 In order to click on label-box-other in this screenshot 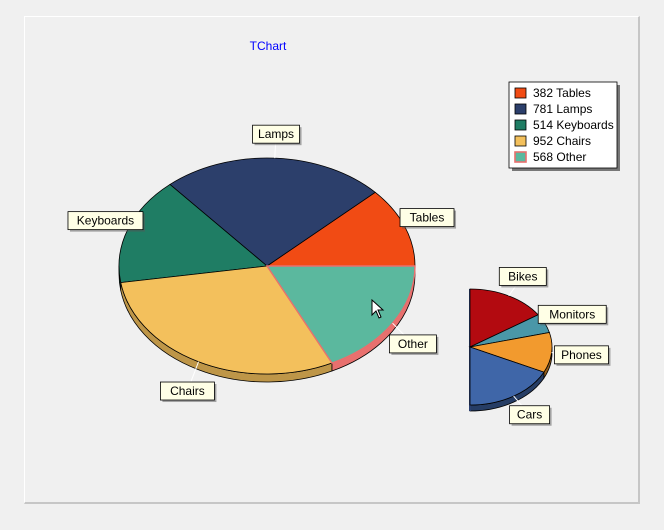, I will do `click(412, 344)`.